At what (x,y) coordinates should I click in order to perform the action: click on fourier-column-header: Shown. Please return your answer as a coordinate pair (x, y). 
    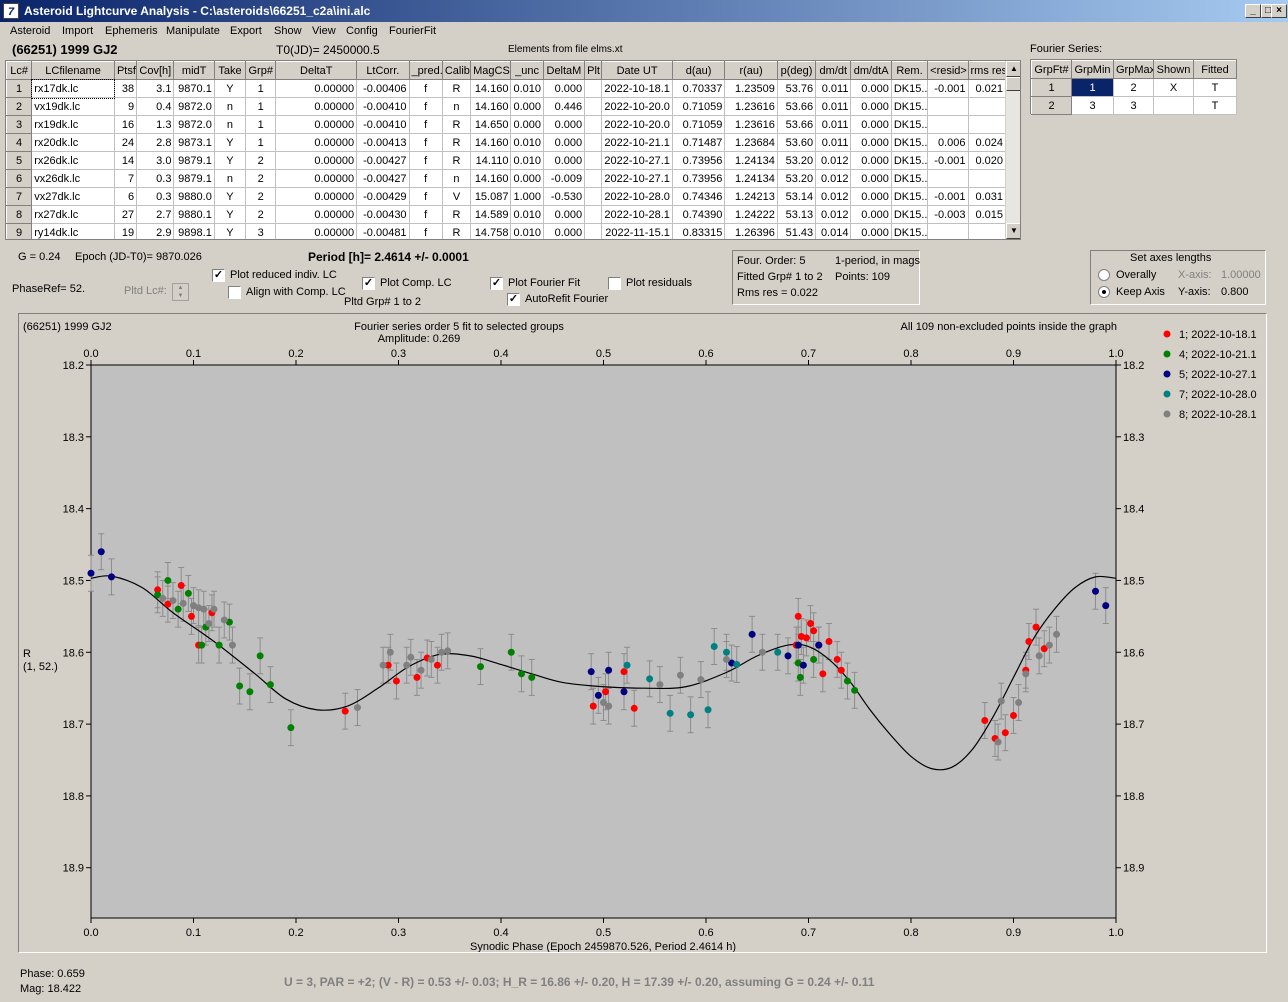
    Looking at the image, I should click on (1173, 69).